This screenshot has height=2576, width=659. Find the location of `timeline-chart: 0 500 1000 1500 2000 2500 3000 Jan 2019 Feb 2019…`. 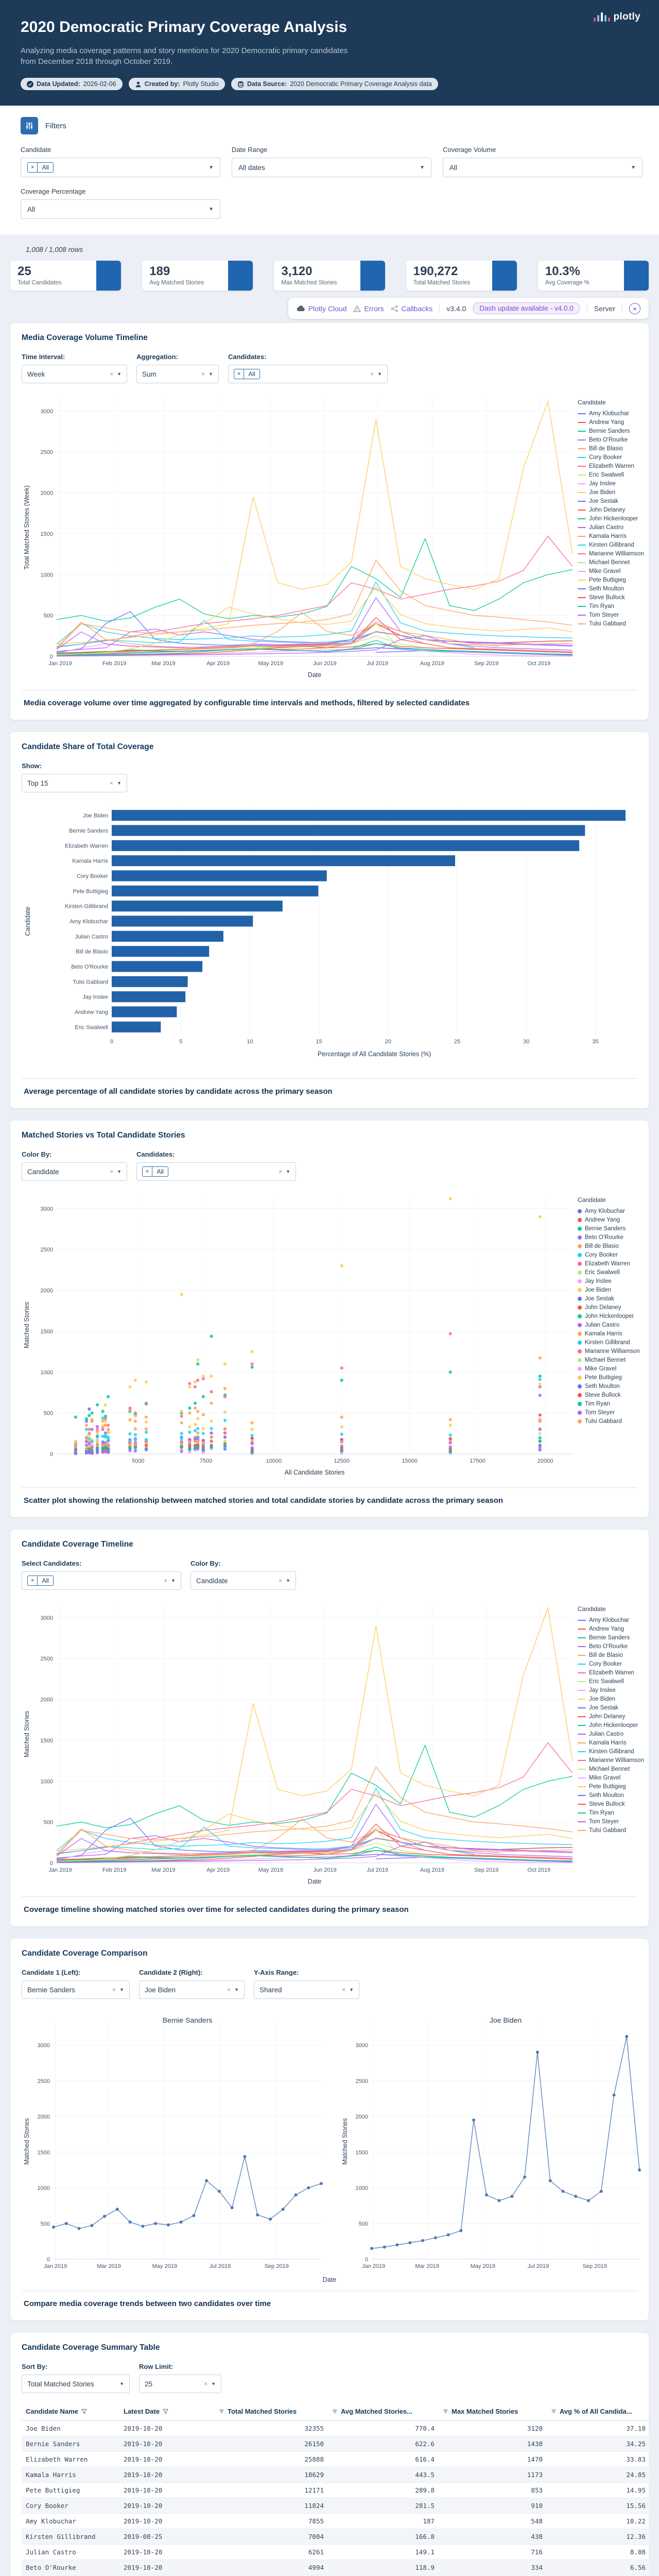

timeline-chart: 0 500 1000 1500 2000 2500 3000 Jan 2019 Feb 2019… is located at coordinates (300, 537).